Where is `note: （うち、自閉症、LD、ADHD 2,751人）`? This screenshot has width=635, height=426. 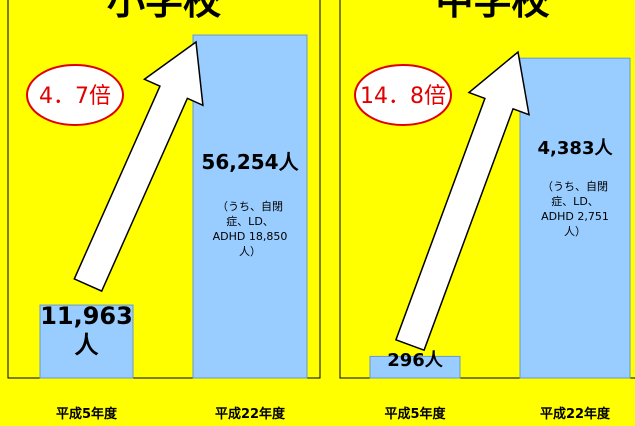
note: （うち、自閉症、LD、ADHD 2,751人） is located at coordinates (575, 209).